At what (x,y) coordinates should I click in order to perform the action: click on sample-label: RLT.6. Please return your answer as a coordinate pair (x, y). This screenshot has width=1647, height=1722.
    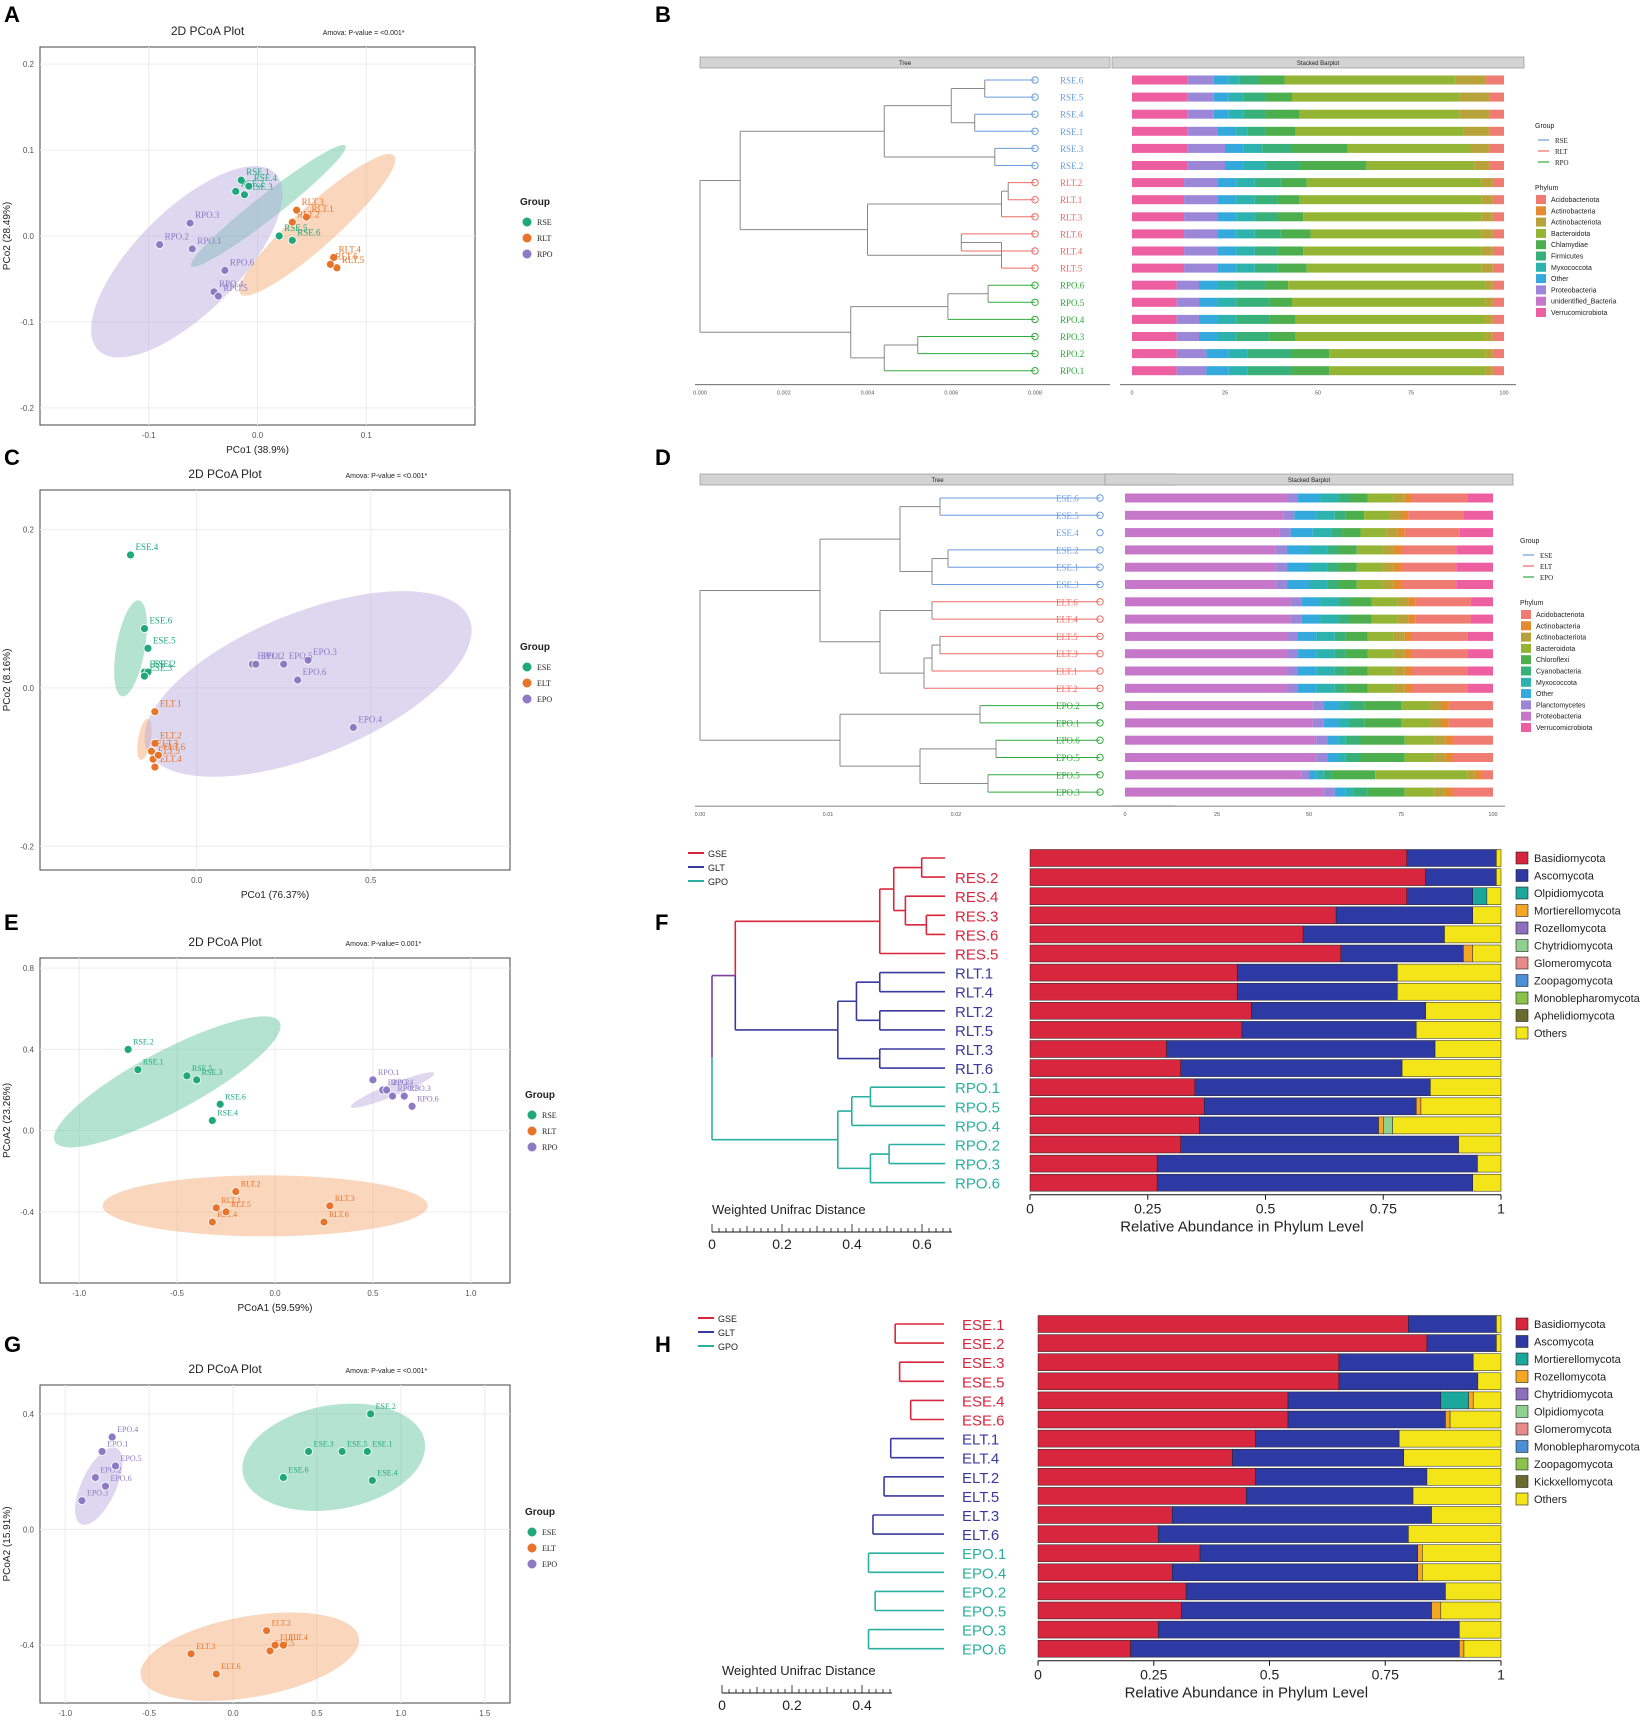
    Looking at the image, I should click on (1071, 234).